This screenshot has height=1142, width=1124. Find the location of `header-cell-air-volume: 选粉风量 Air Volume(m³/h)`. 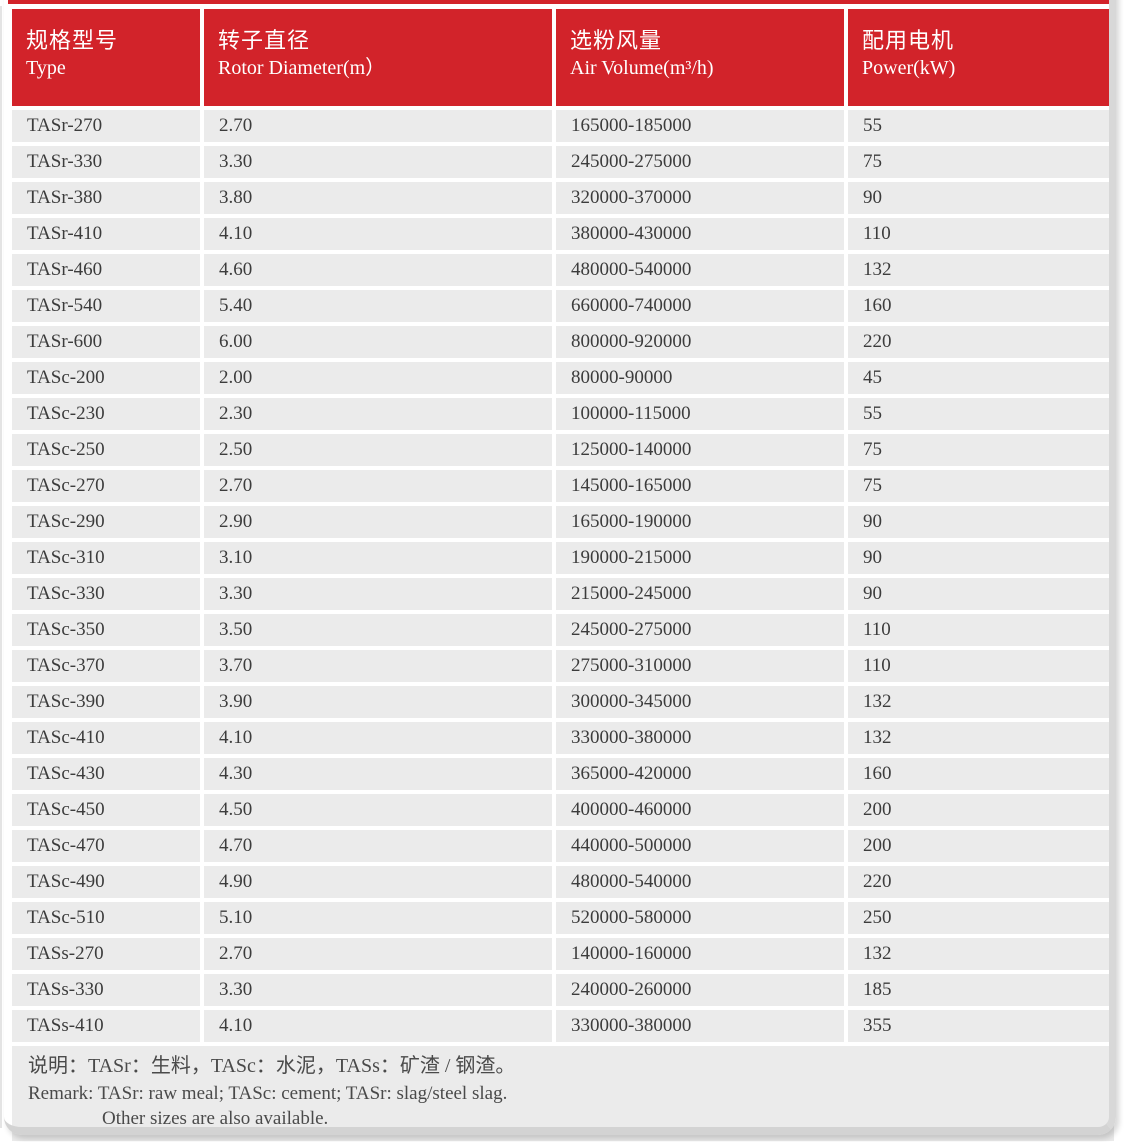

header-cell-air-volume: 选粉风量 Air Volume(m³/h) is located at coordinates (700, 57).